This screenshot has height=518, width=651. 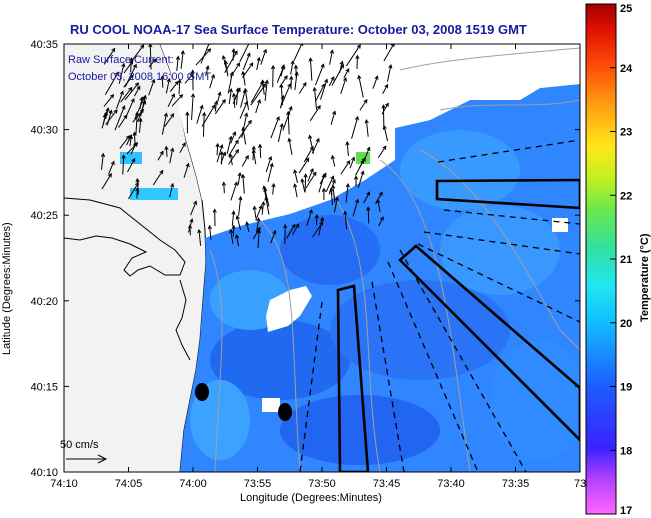 I want to click on colorbar-tick-label: 17, so click(x=626, y=511).